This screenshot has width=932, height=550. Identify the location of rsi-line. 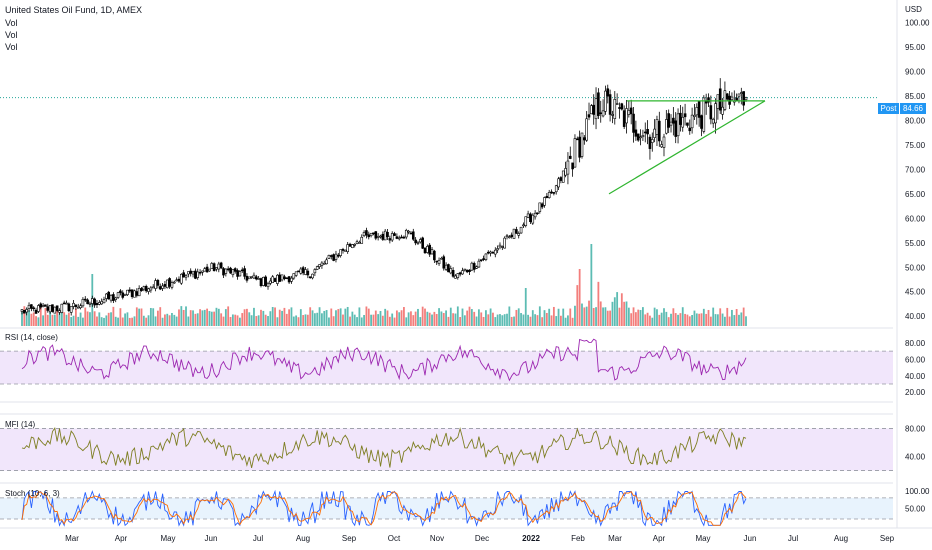
(384, 360).